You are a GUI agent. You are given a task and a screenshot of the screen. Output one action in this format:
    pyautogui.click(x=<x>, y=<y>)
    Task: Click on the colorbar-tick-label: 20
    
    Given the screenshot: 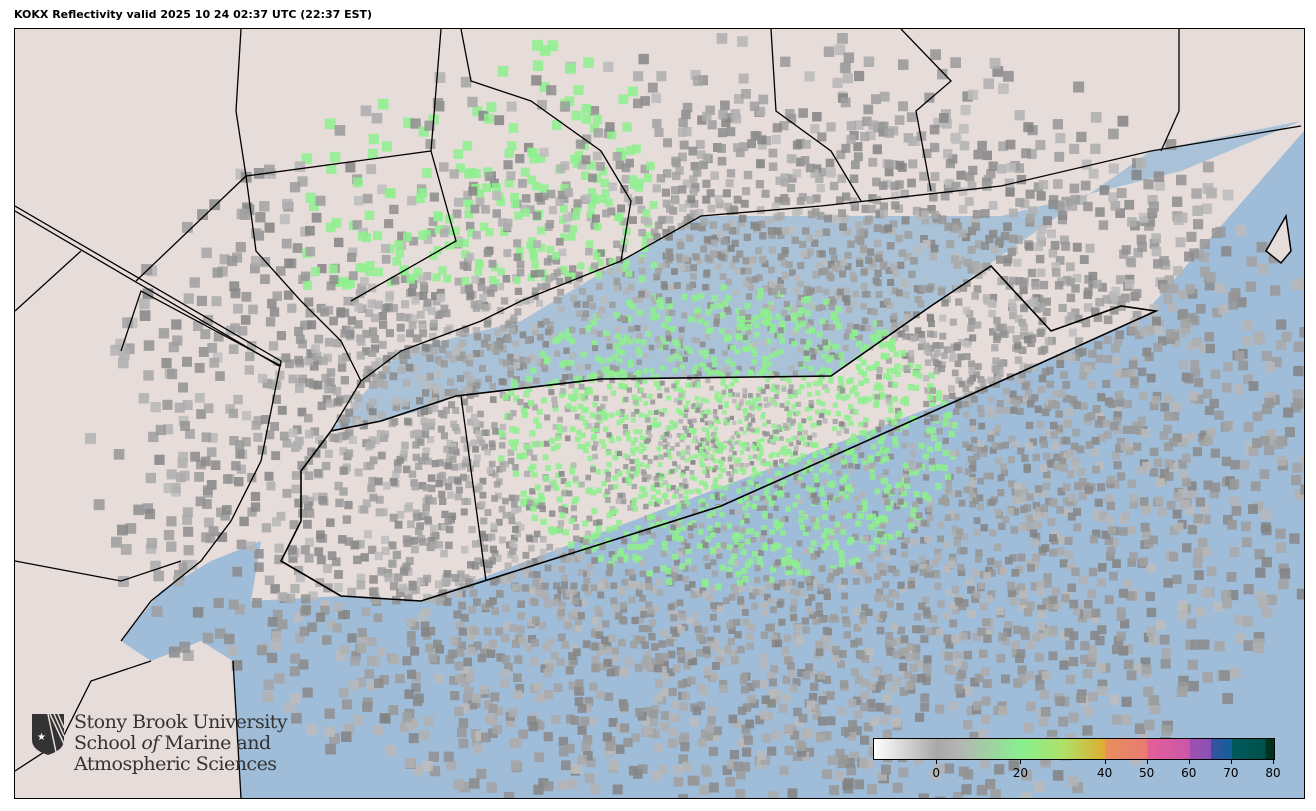 What is the action you would take?
    pyautogui.click(x=1020, y=773)
    